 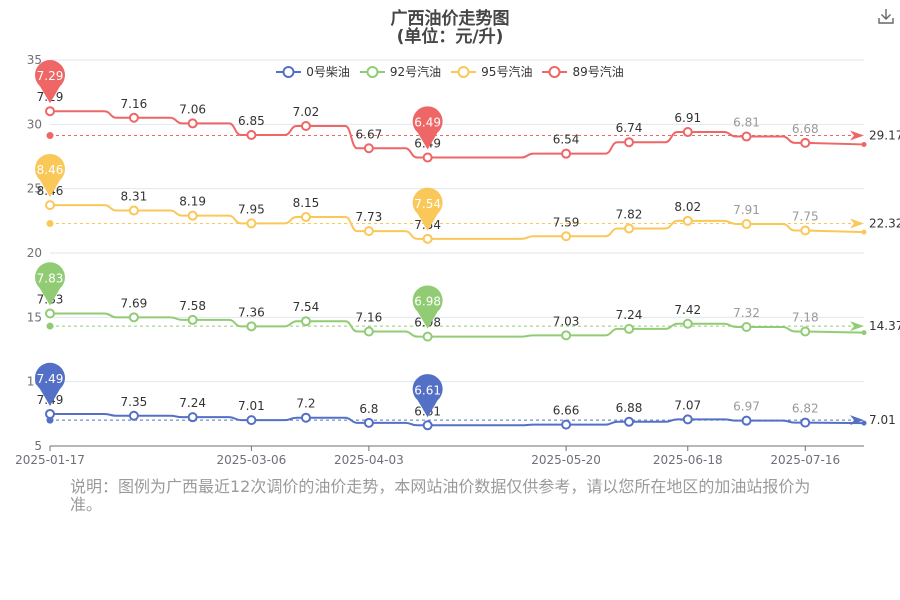 I want to click on legend-label: 95号汽油, so click(x=507, y=72).